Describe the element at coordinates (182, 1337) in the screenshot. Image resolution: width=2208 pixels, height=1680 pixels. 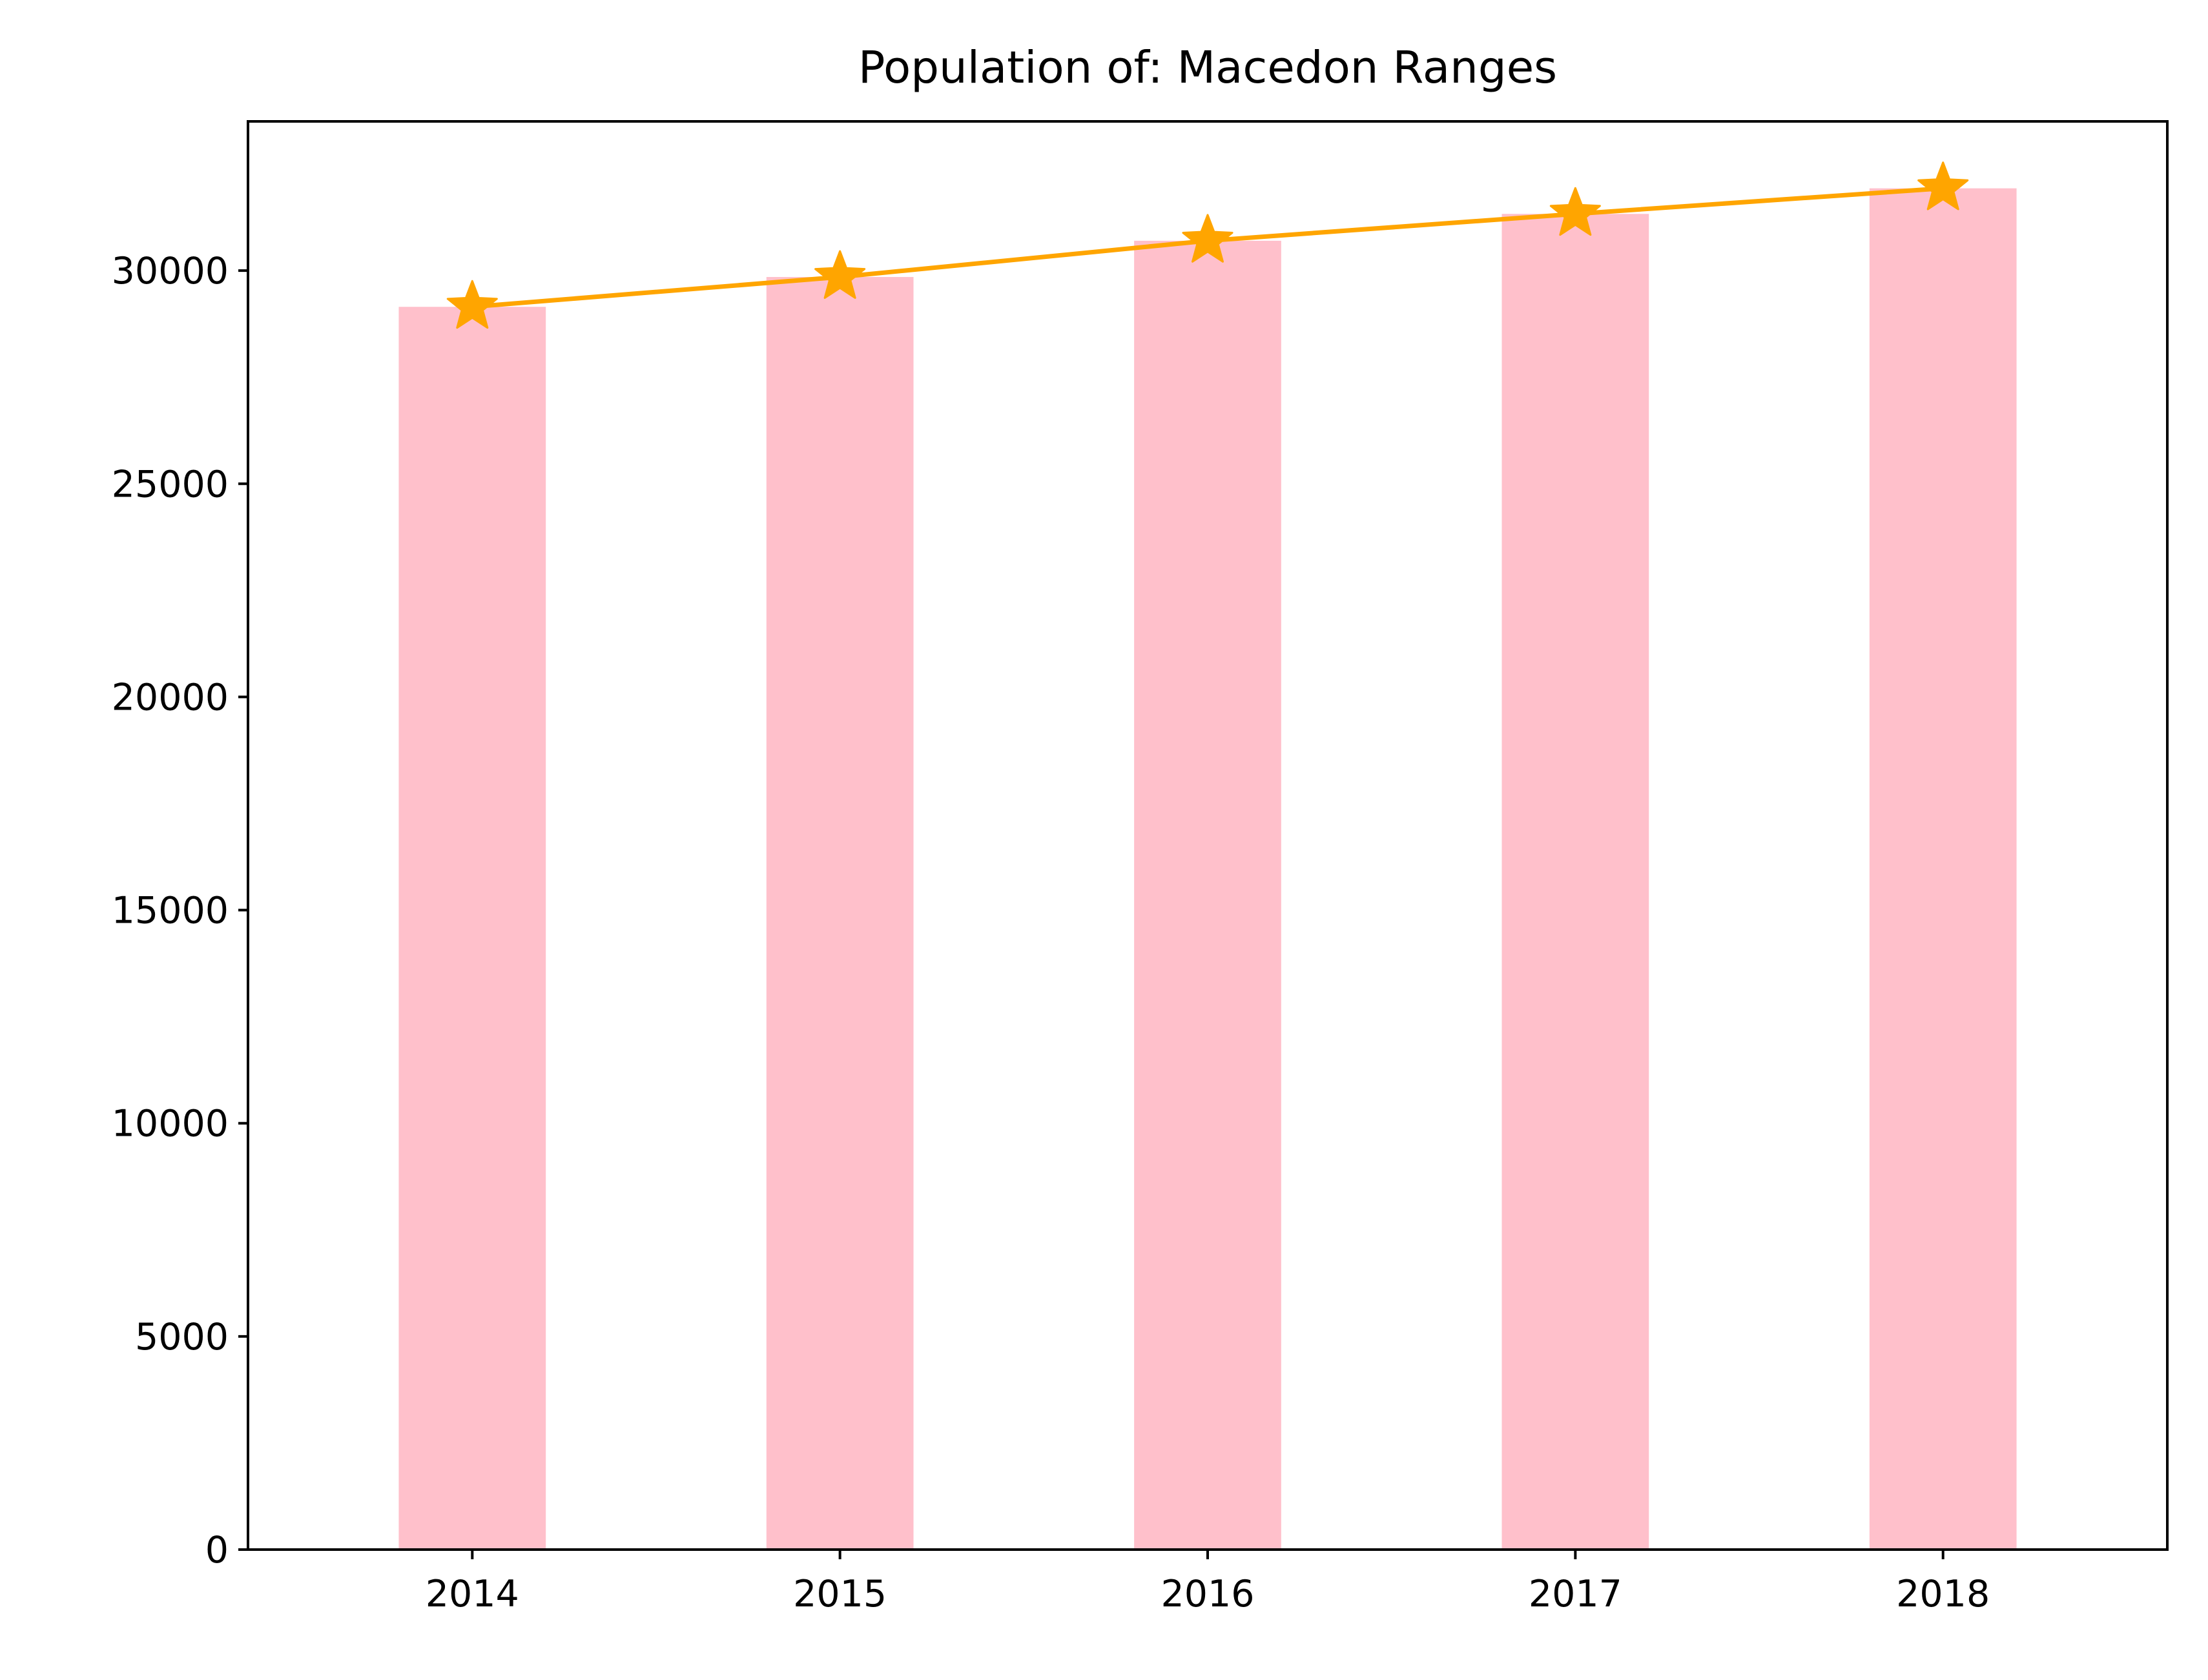
I see `y-tick-label: 5000` at that location.